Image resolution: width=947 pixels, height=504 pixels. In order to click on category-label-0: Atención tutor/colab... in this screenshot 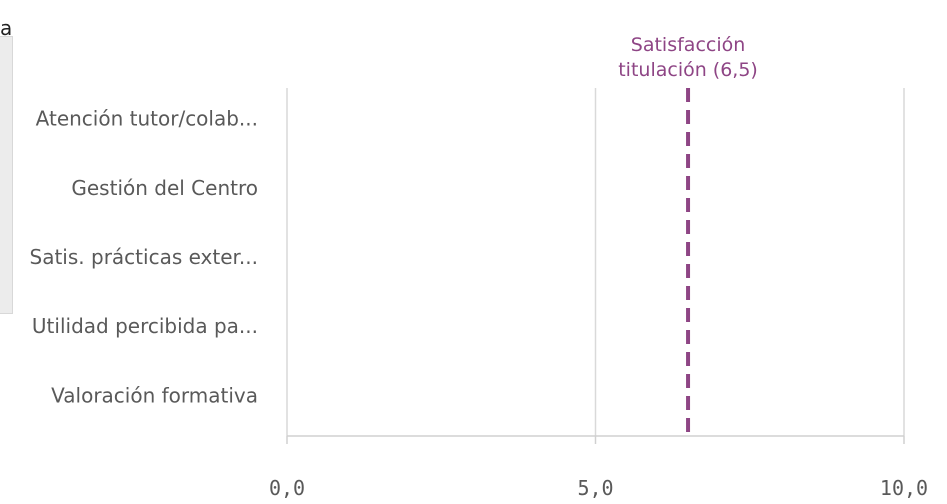, I will do `click(147, 119)`.